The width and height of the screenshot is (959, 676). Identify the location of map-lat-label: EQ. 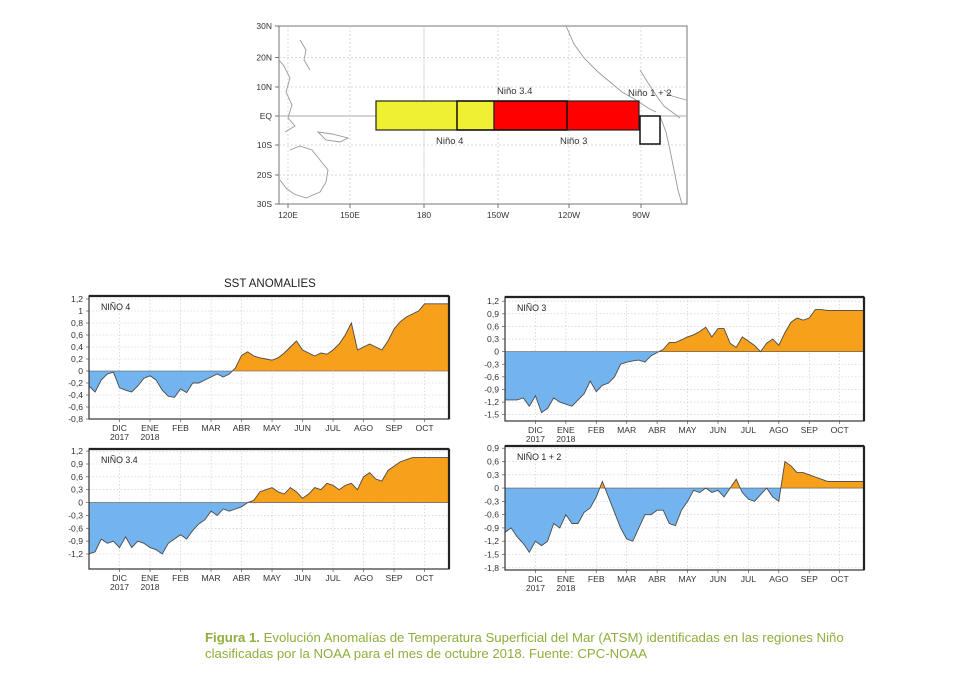
(266, 116).